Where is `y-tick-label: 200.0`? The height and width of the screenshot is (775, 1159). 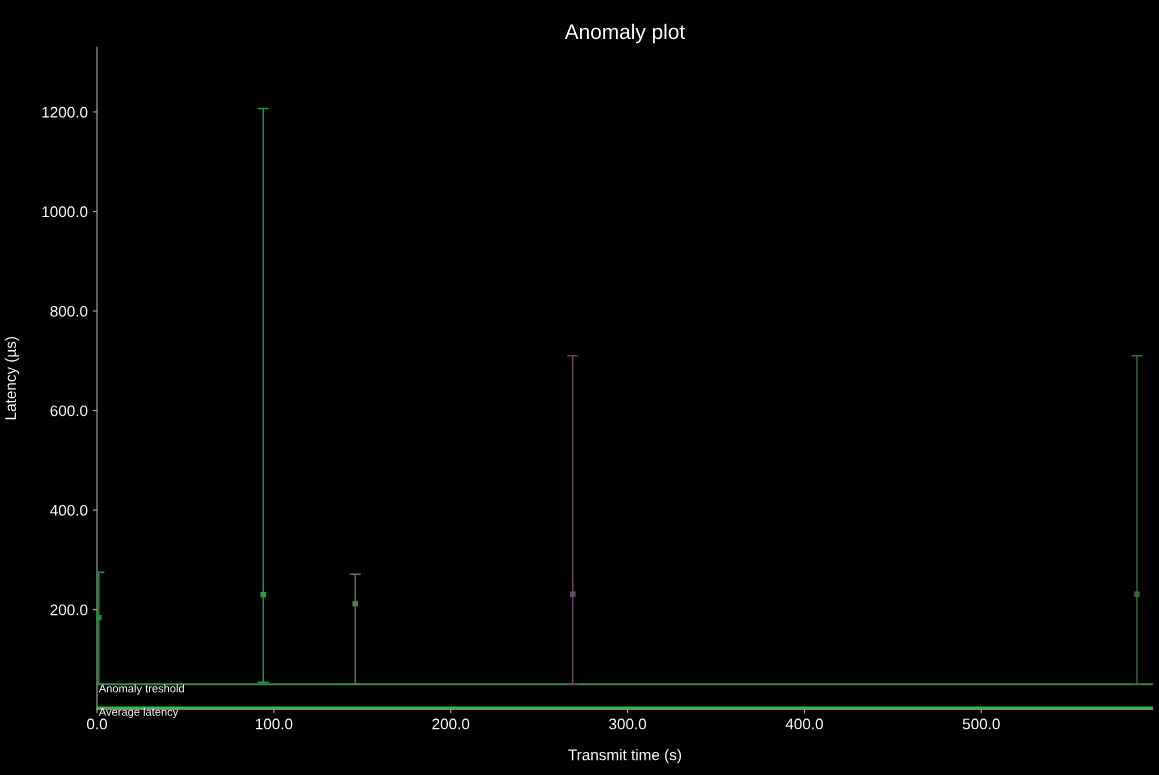
y-tick-label: 200.0 is located at coordinates (69, 610).